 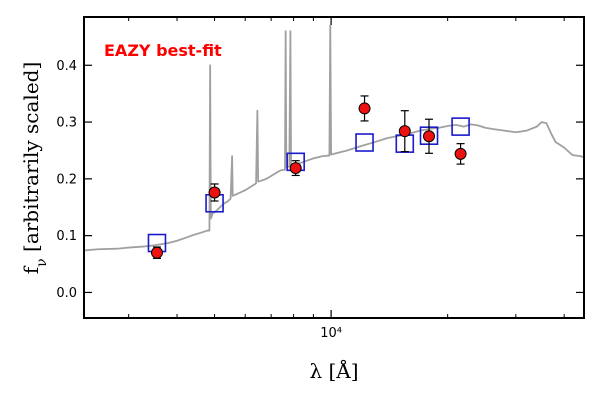 I want to click on annotation-label: EAZY best-fit, so click(x=163, y=50).